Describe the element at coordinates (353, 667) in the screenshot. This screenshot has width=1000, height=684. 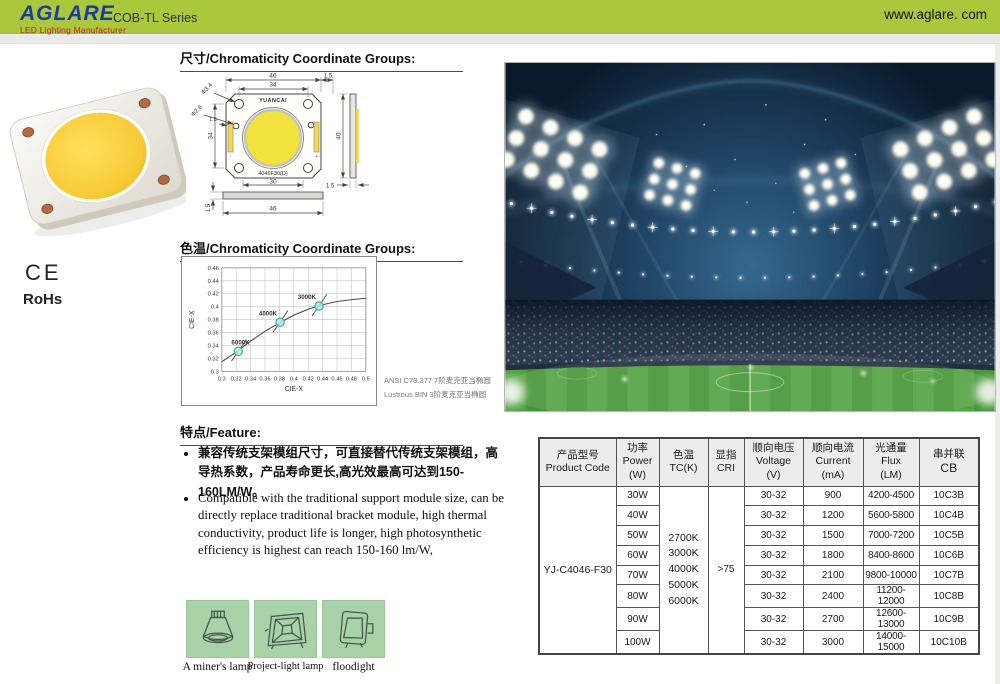
I see `application-label: floodight` at that location.